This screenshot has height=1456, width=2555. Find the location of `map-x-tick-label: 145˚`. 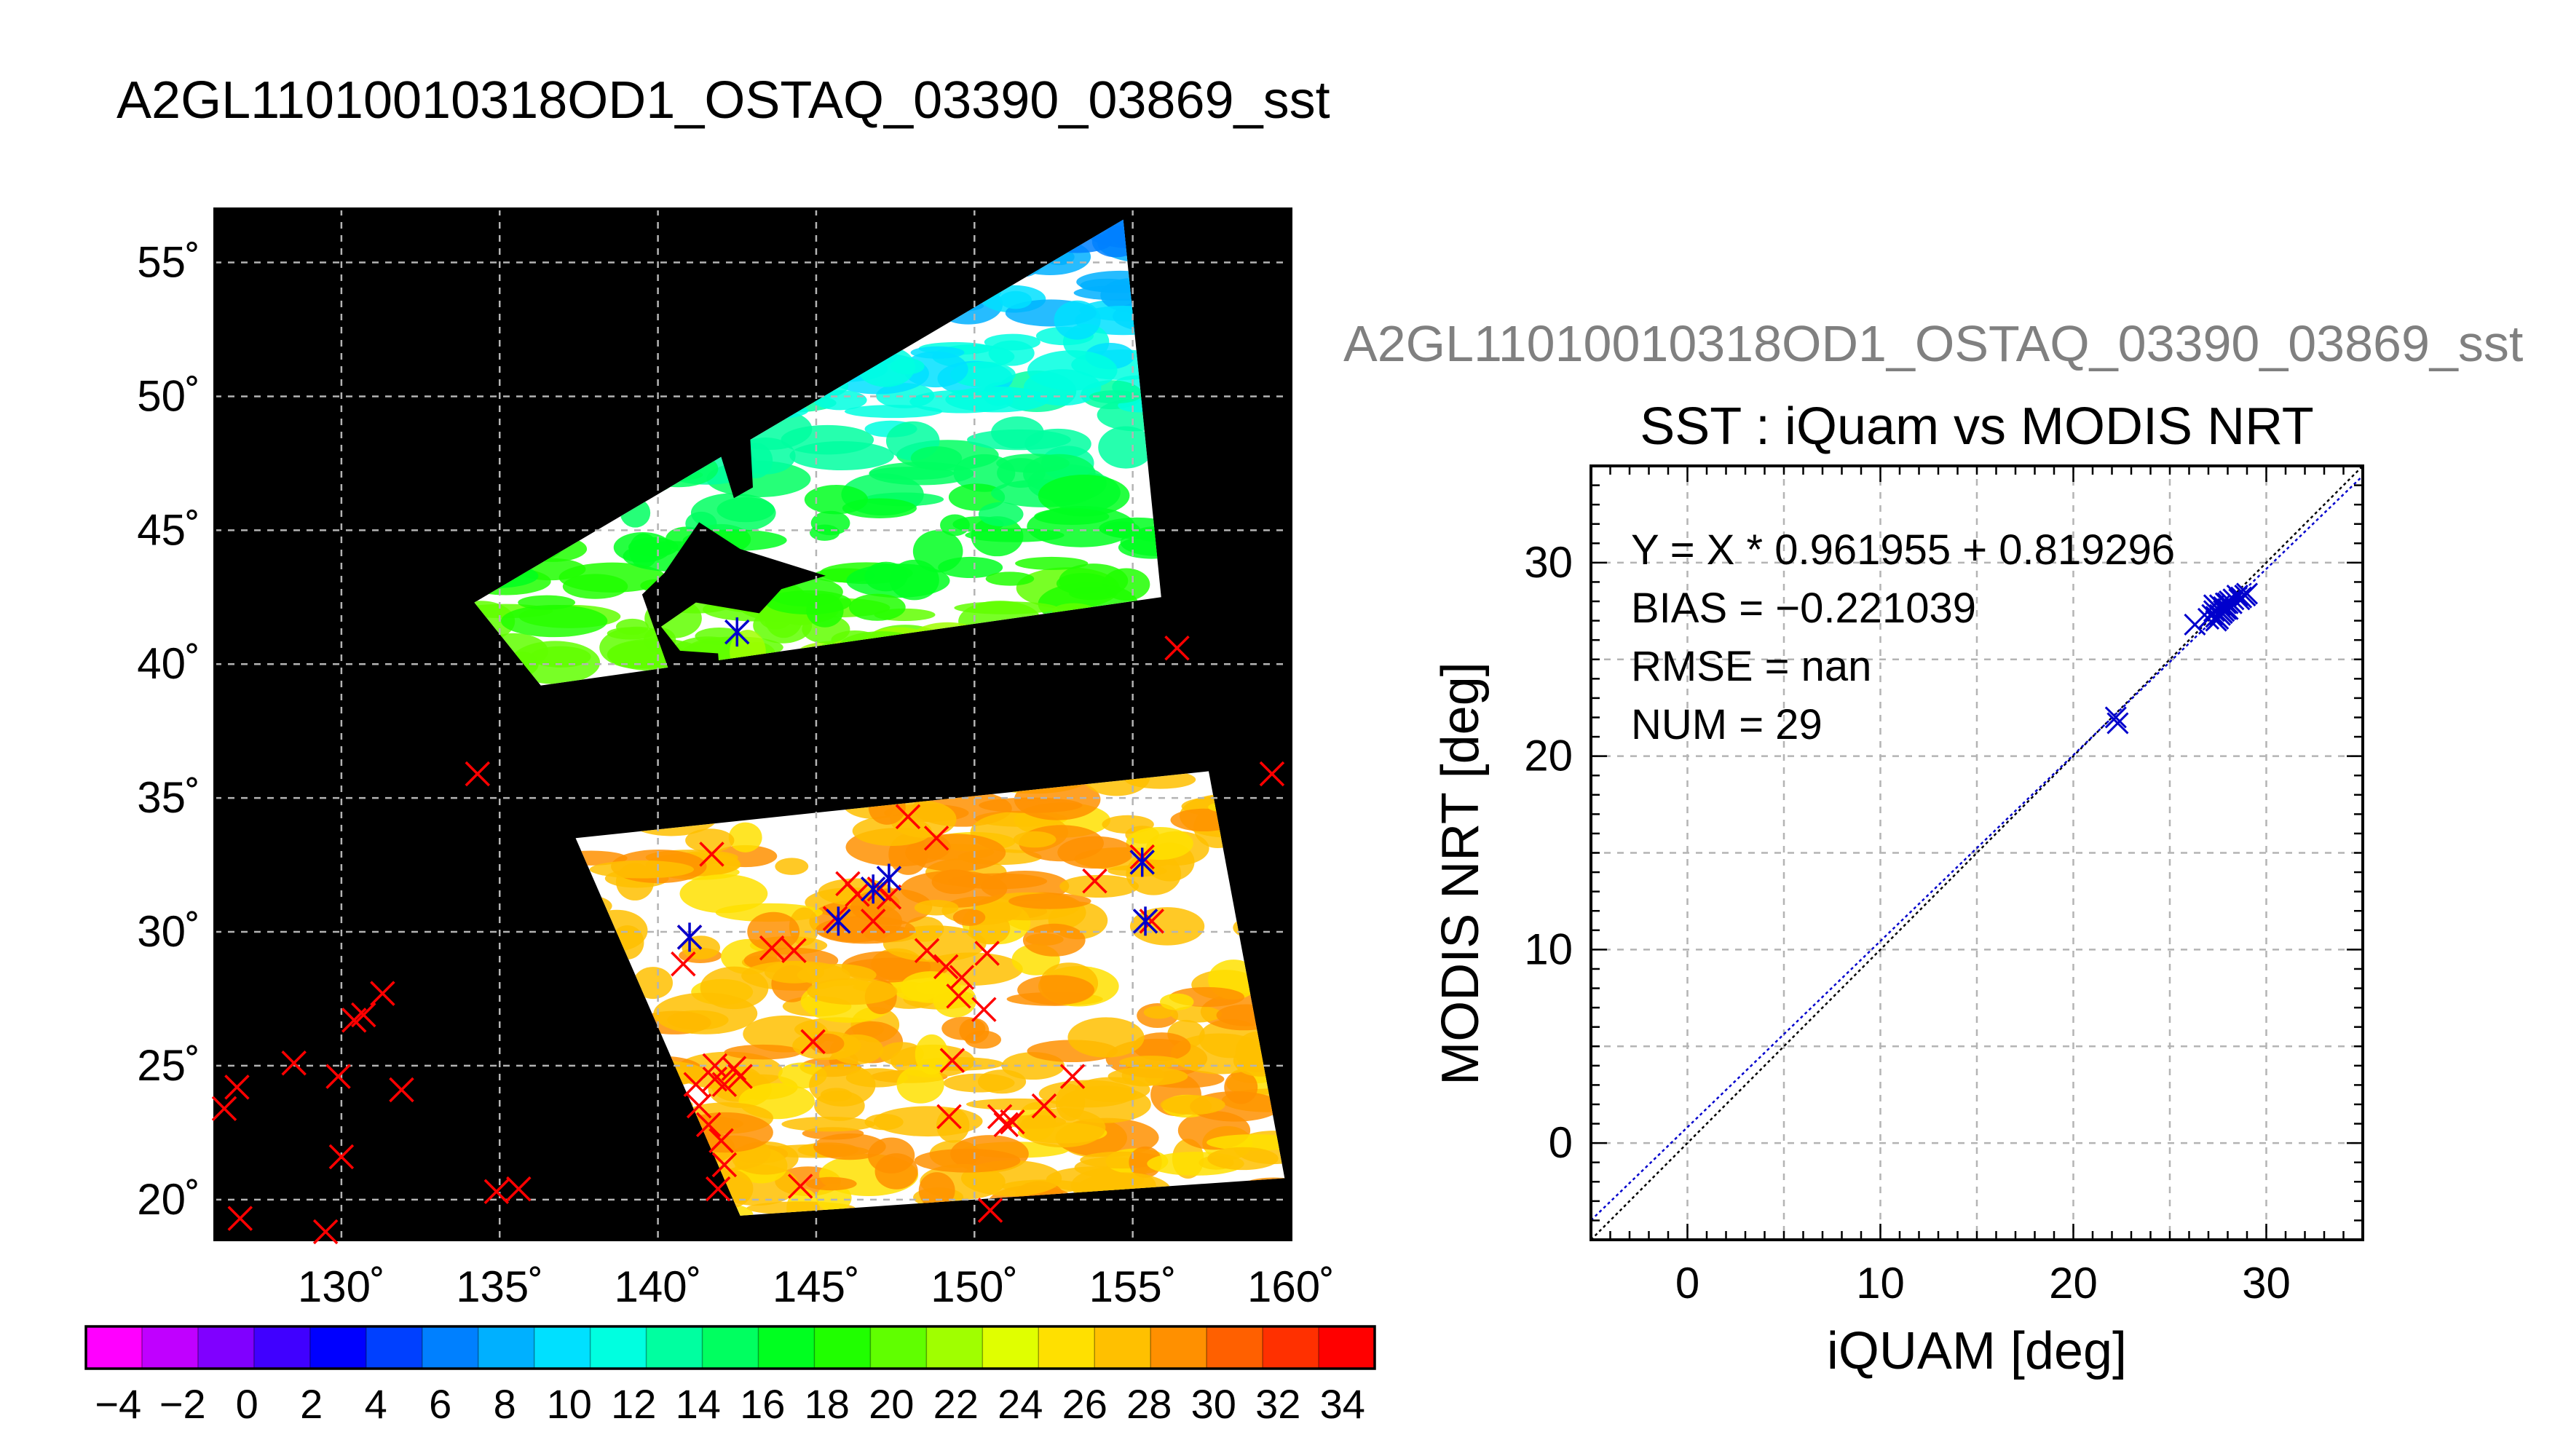

map-x-tick-label: 145˚ is located at coordinates (816, 1286).